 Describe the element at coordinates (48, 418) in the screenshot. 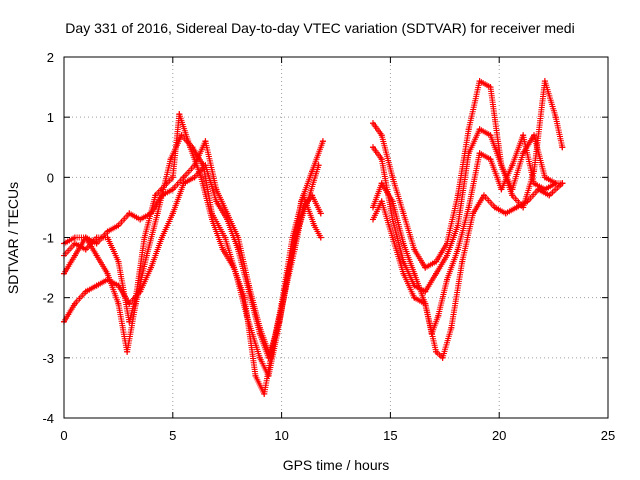

I see `y-tick-label: -4` at that location.